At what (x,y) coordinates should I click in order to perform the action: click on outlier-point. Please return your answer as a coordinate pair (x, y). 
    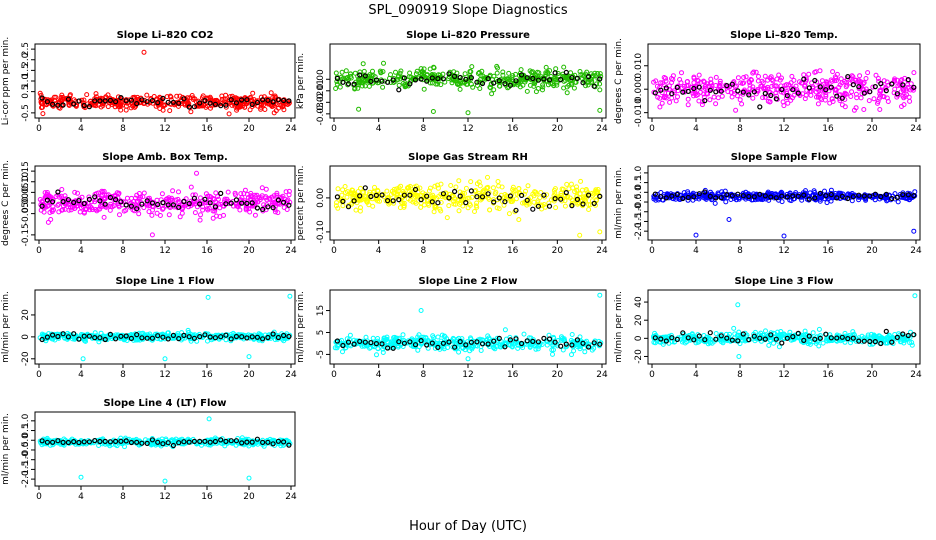
    Looking at the image, I should click on (729, 219).